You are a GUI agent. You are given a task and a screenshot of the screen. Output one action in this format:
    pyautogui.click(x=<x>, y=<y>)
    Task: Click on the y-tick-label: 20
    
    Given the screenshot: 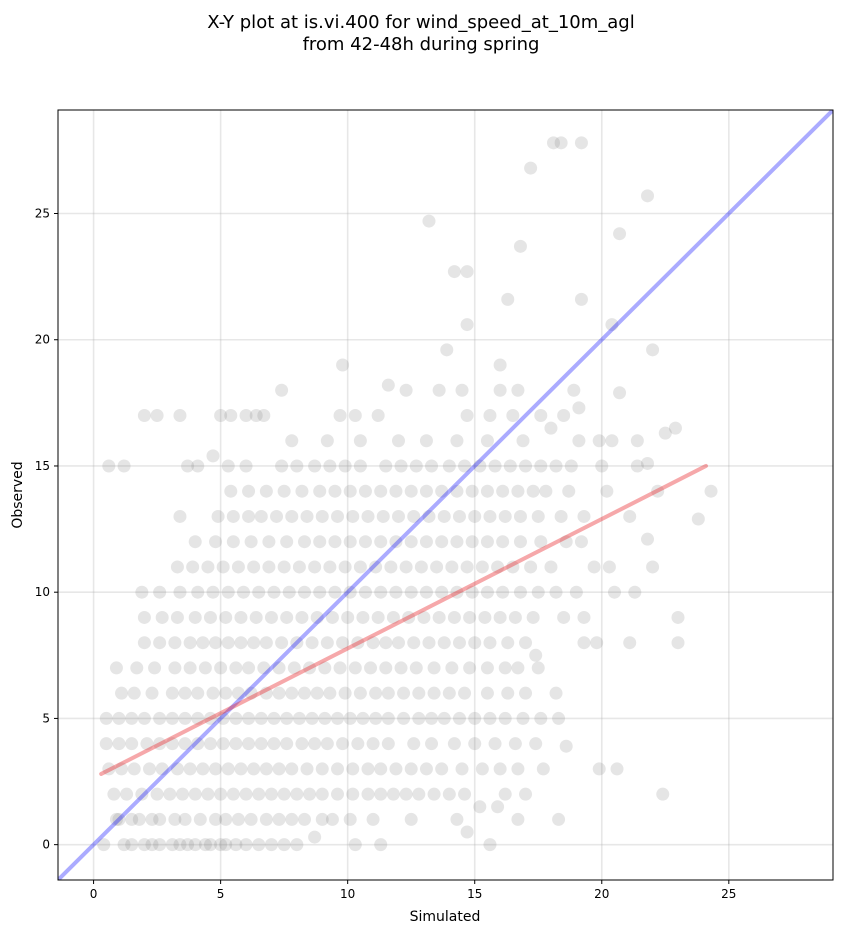 What is the action you would take?
    pyautogui.click(x=42, y=340)
    